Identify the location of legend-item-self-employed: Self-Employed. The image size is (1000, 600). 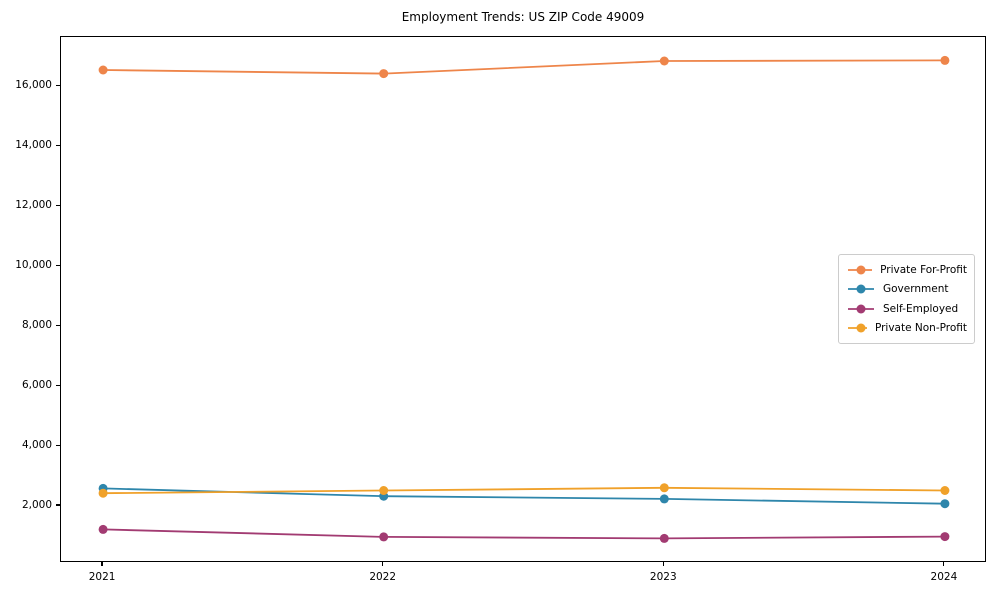
(907, 309).